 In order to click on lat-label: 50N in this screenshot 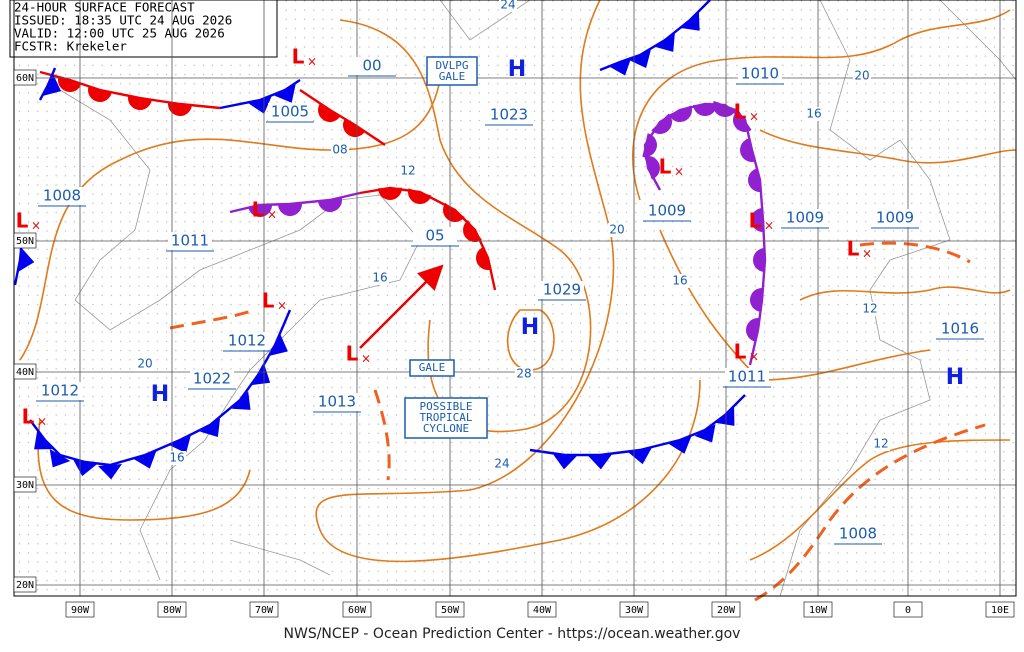, I will do `click(25, 241)`.